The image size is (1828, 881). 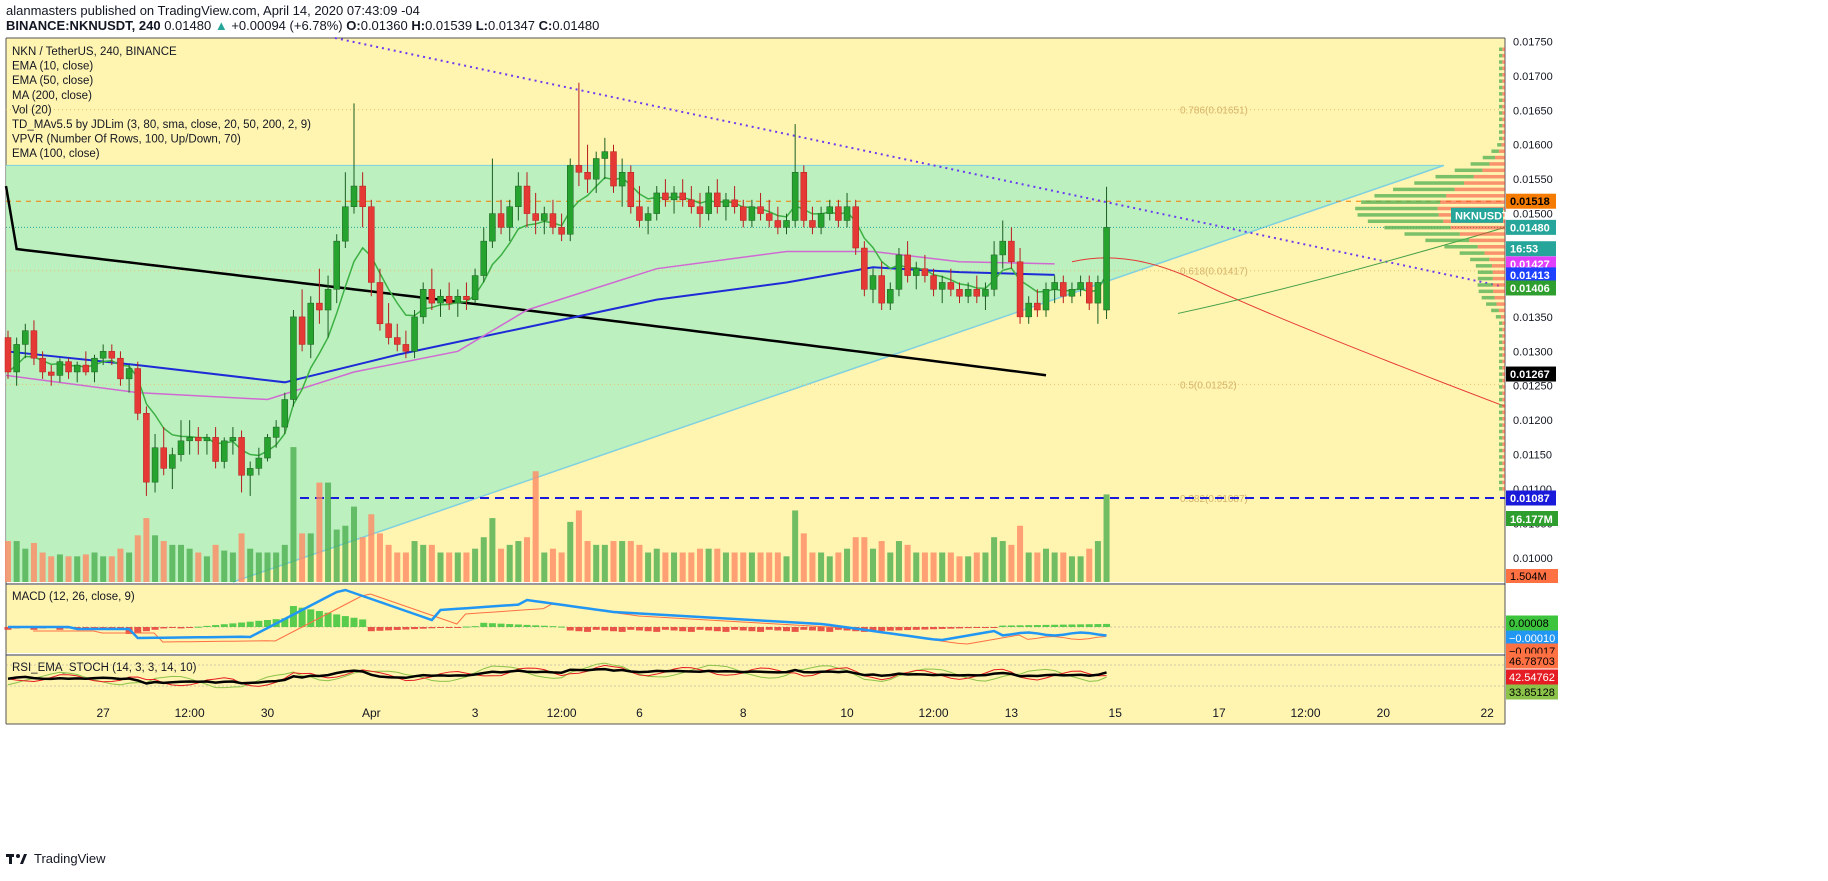 What do you see at coordinates (1384, 713) in the screenshot?
I see `time-axis-tick: 20` at bounding box center [1384, 713].